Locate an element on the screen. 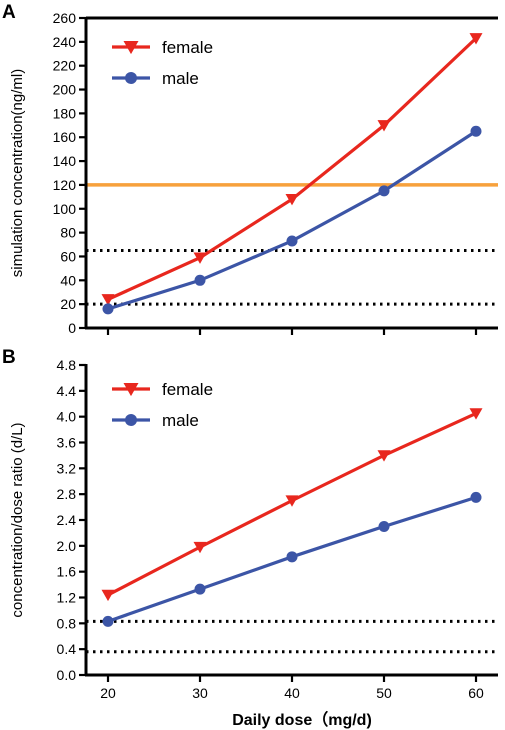 This screenshot has height=730, width=505. y-tick-label: 2.4 is located at coordinates (67, 520).